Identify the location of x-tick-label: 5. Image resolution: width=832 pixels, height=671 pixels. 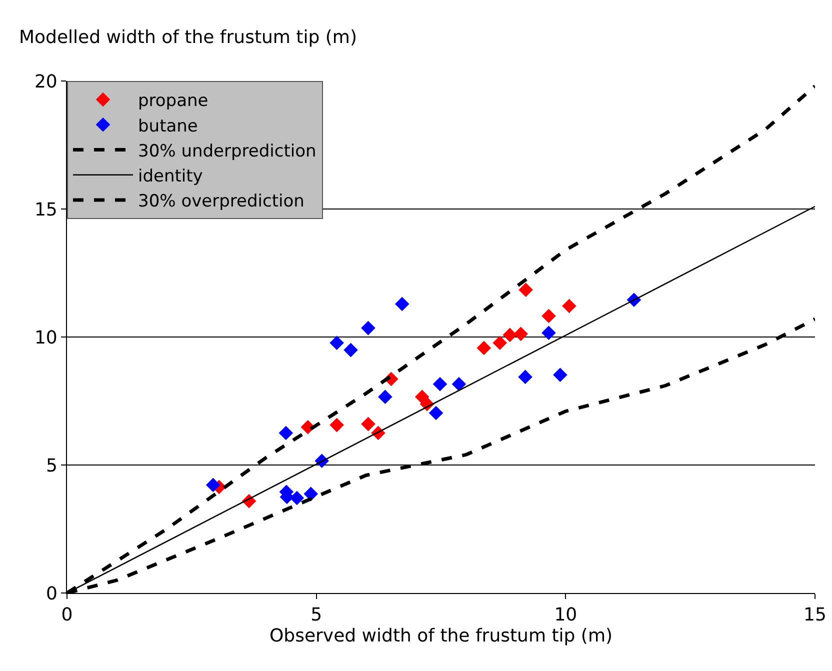
(316, 615).